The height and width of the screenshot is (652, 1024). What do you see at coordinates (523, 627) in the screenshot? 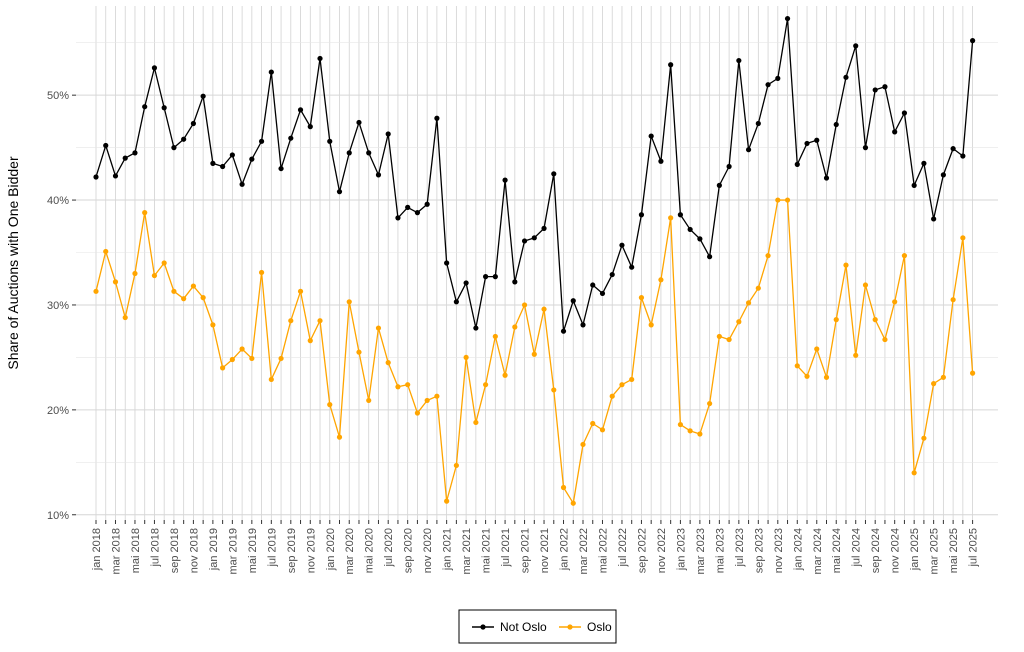
I see `legend-label-not-oslo: Not Oslo` at bounding box center [523, 627].